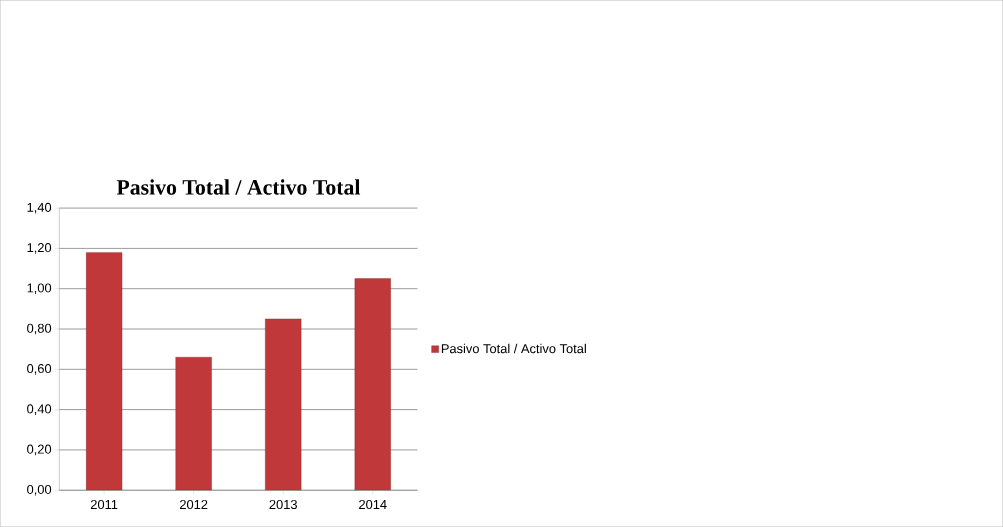 The width and height of the screenshot is (1003, 527). Describe the element at coordinates (194, 504) in the screenshot. I see `x-tick-label: 2012` at that location.